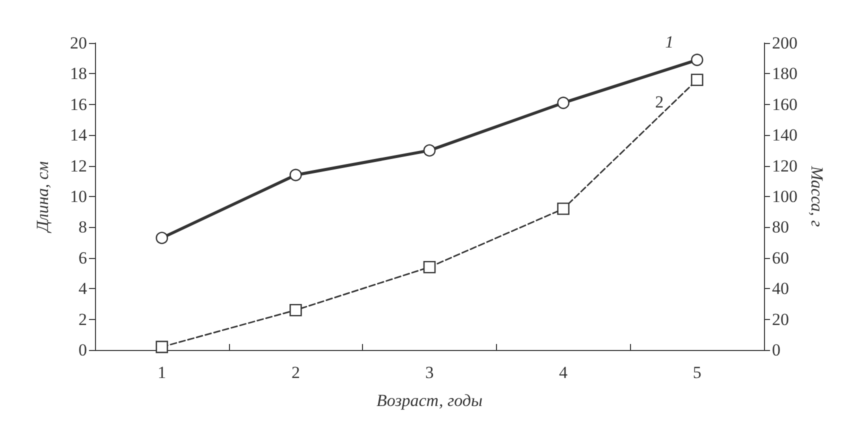 The width and height of the screenshot is (862, 423). What do you see at coordinates (429, 372) in the screenshot?
I see `x-tick-label: 3` at bounding box center [429, 372].